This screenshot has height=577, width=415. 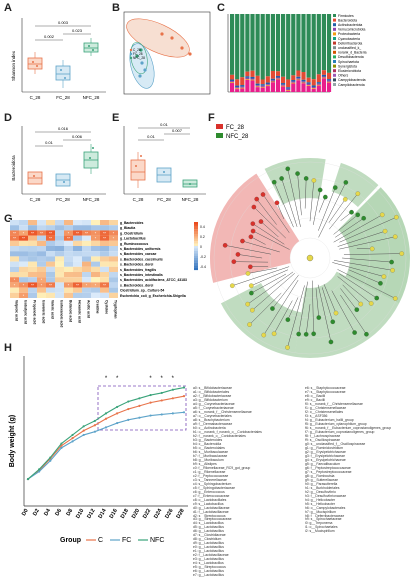 I want to click on lefse-item: e7: g__Lactobacillus, so click(x=247, y=575).